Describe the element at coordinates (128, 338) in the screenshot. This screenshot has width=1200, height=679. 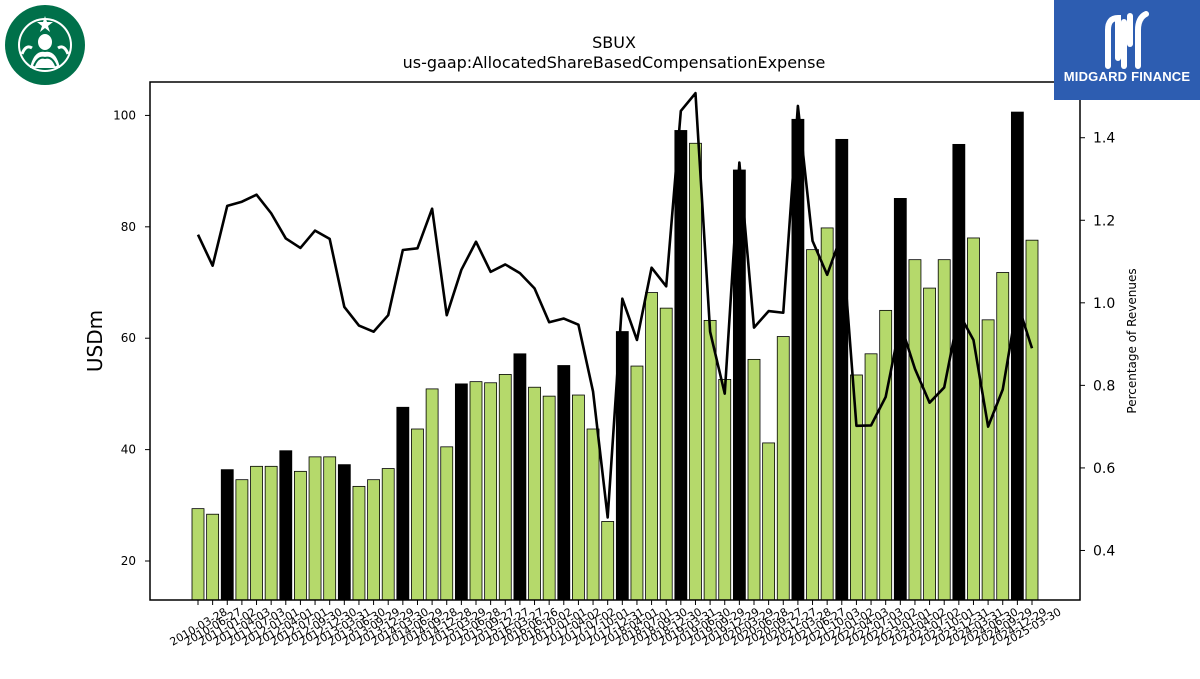
I see `y-tick-label-2: 60` at that location.